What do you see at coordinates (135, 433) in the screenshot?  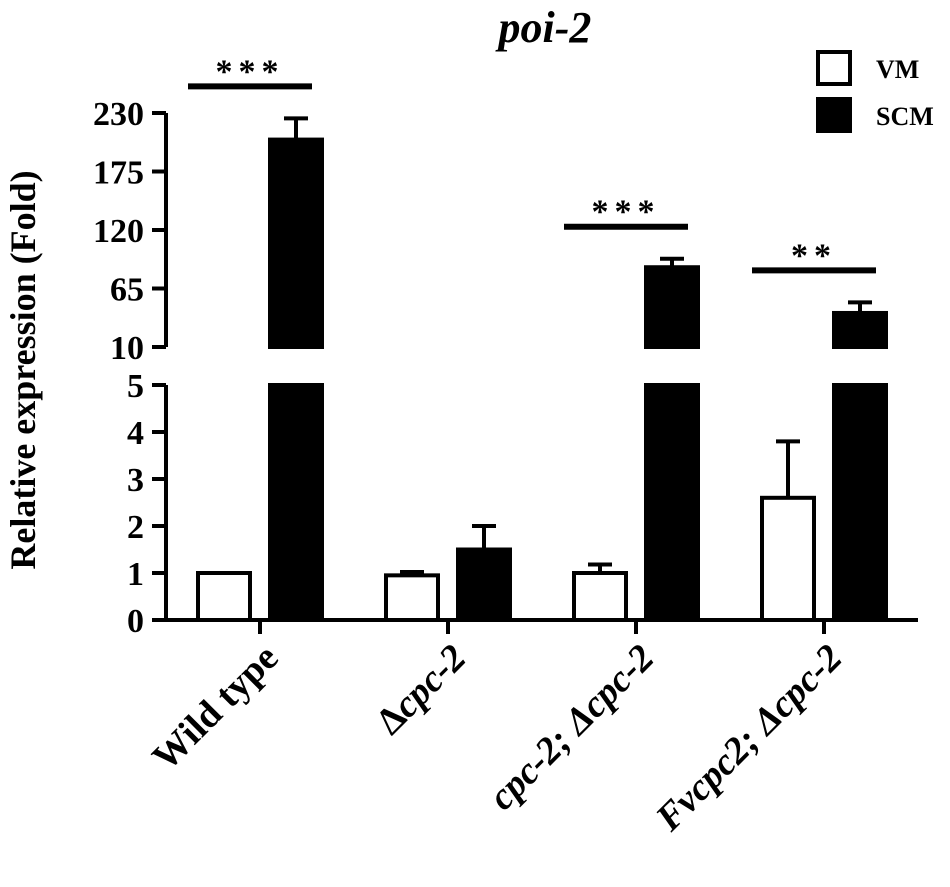 I see `y-tick-label: 4` at bounding box center [135, 433].